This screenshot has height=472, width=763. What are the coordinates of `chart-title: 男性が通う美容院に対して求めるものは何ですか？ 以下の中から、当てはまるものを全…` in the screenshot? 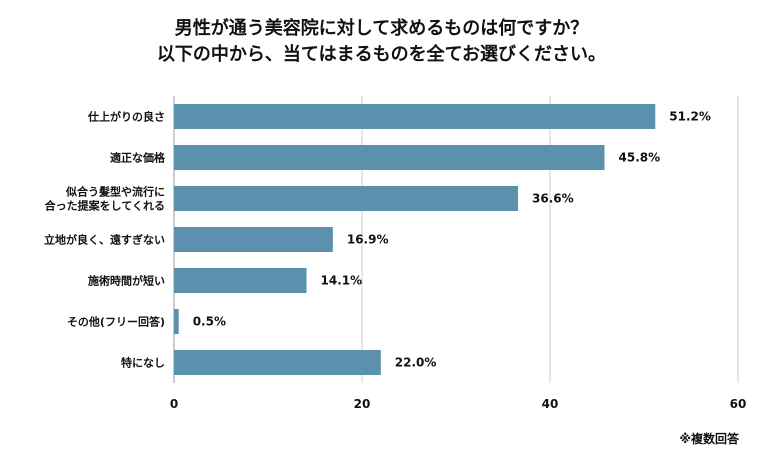 It's located at (381, 42).